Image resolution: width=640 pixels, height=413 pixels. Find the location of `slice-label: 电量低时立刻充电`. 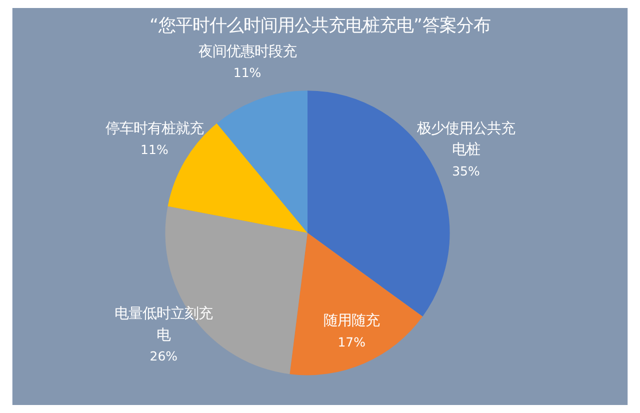

slice-label: 电量低时立刻充电 is located at coordinates (163, 325).